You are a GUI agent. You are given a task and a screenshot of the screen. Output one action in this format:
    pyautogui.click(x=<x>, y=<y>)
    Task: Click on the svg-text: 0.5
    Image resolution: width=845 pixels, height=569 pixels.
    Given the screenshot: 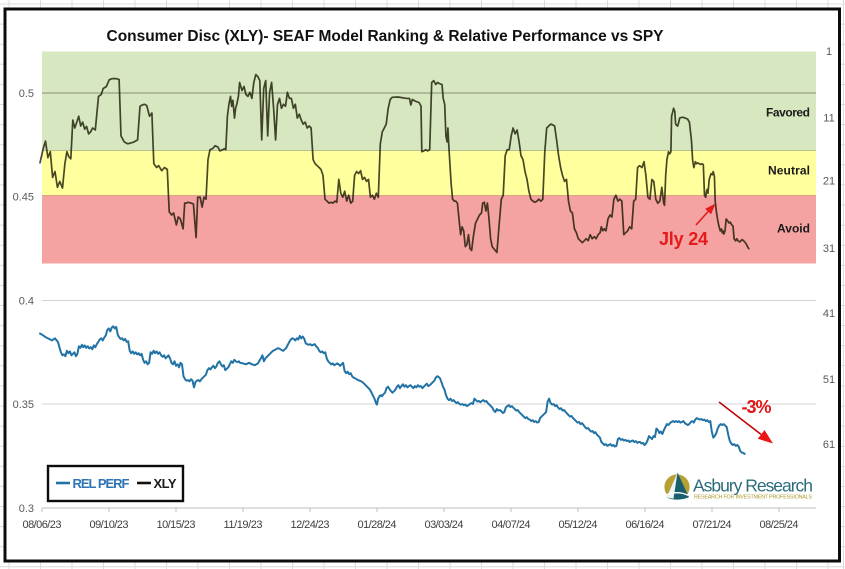 What is the action you would take?
    pyautogui.click(x=26, y=94)
    